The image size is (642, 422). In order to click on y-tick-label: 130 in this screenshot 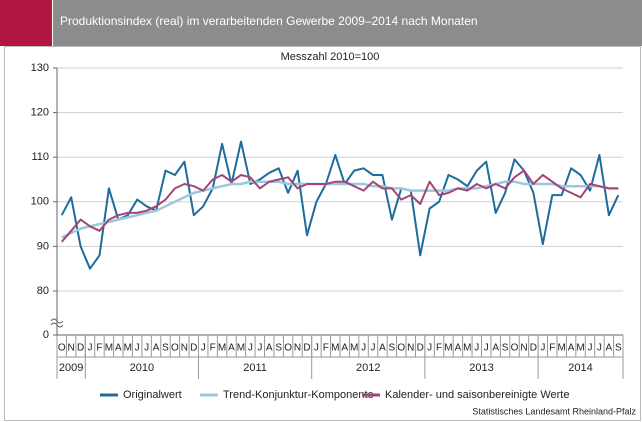, I will do `click(40, 68)`.